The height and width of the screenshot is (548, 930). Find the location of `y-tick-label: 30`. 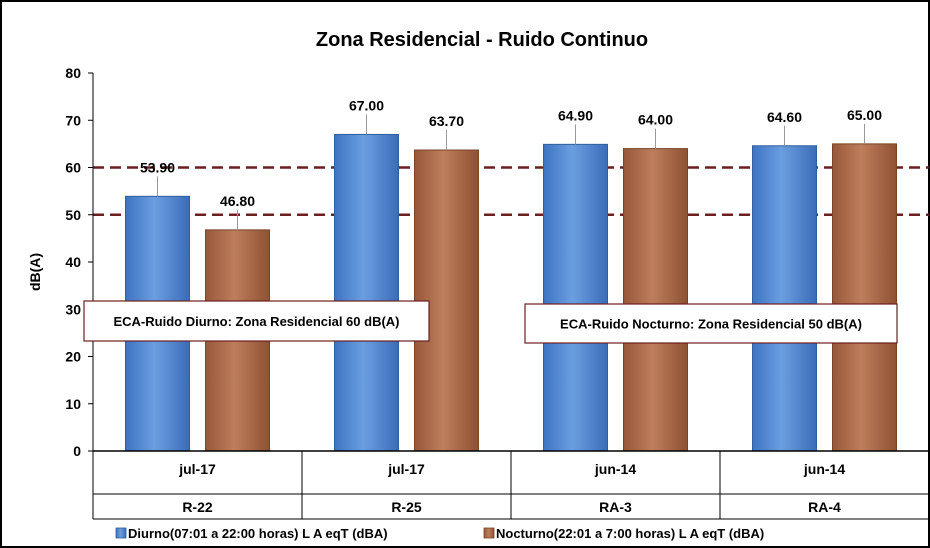

y-tick-label: 30 is located at coordinates (73, 309).